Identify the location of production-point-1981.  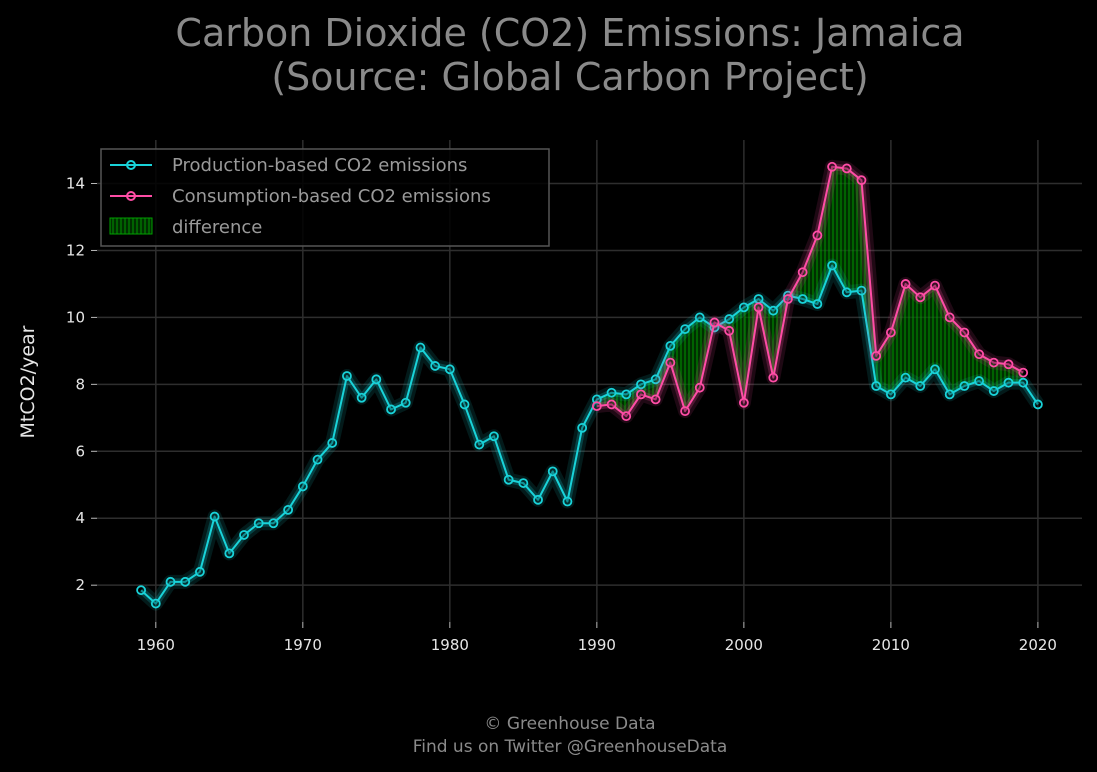
(464, 404).